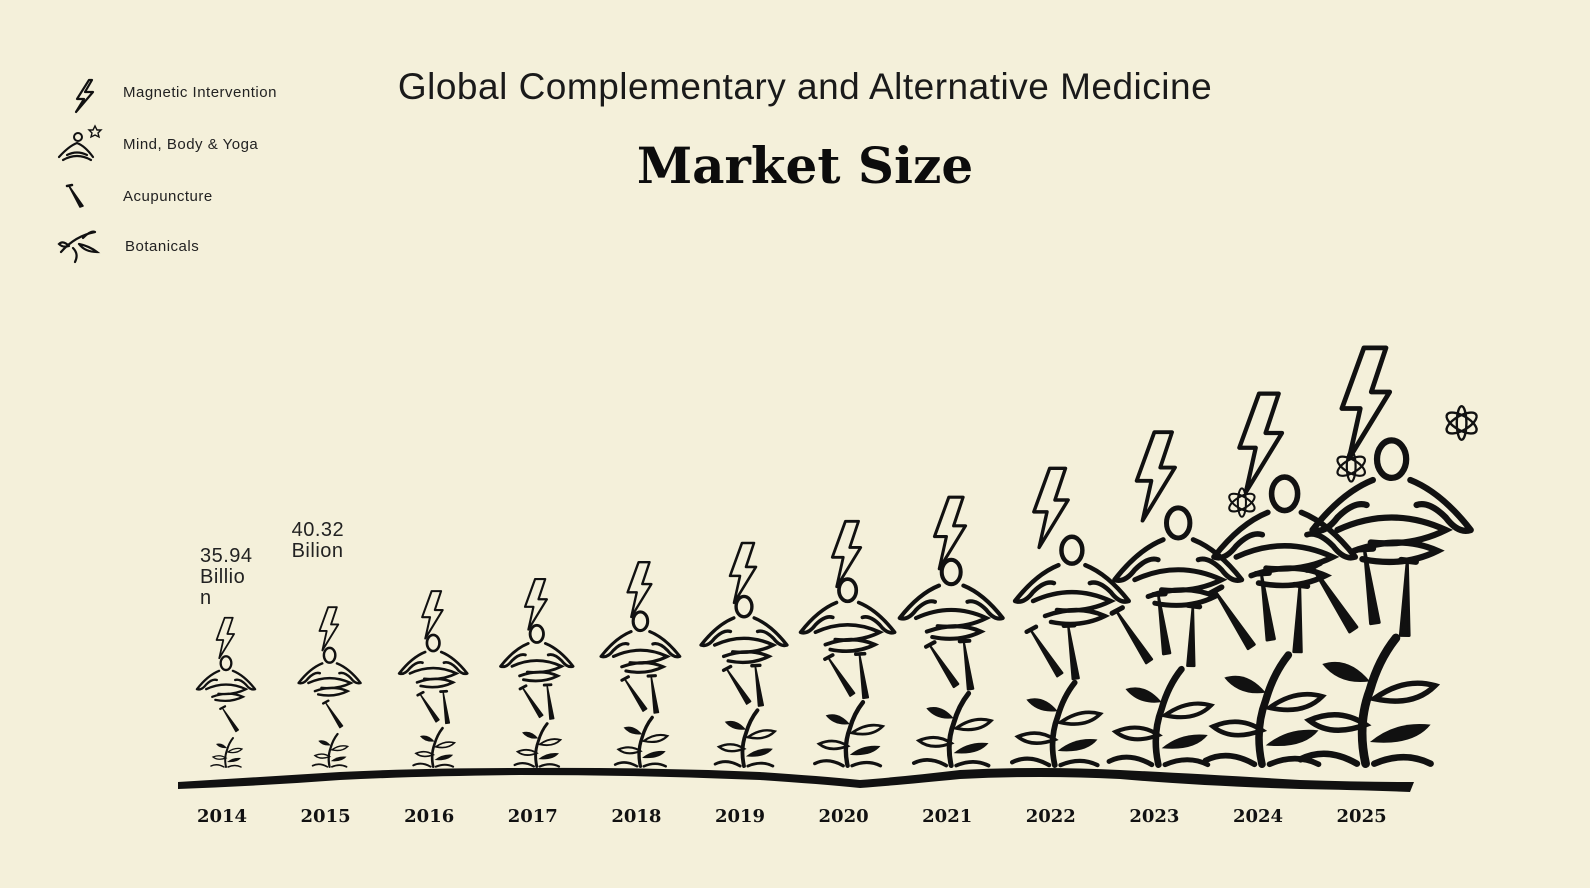 The height and width of the screenshot is (888, 1590). I want to click on bolt-mark-2023, so click(1155, 476).